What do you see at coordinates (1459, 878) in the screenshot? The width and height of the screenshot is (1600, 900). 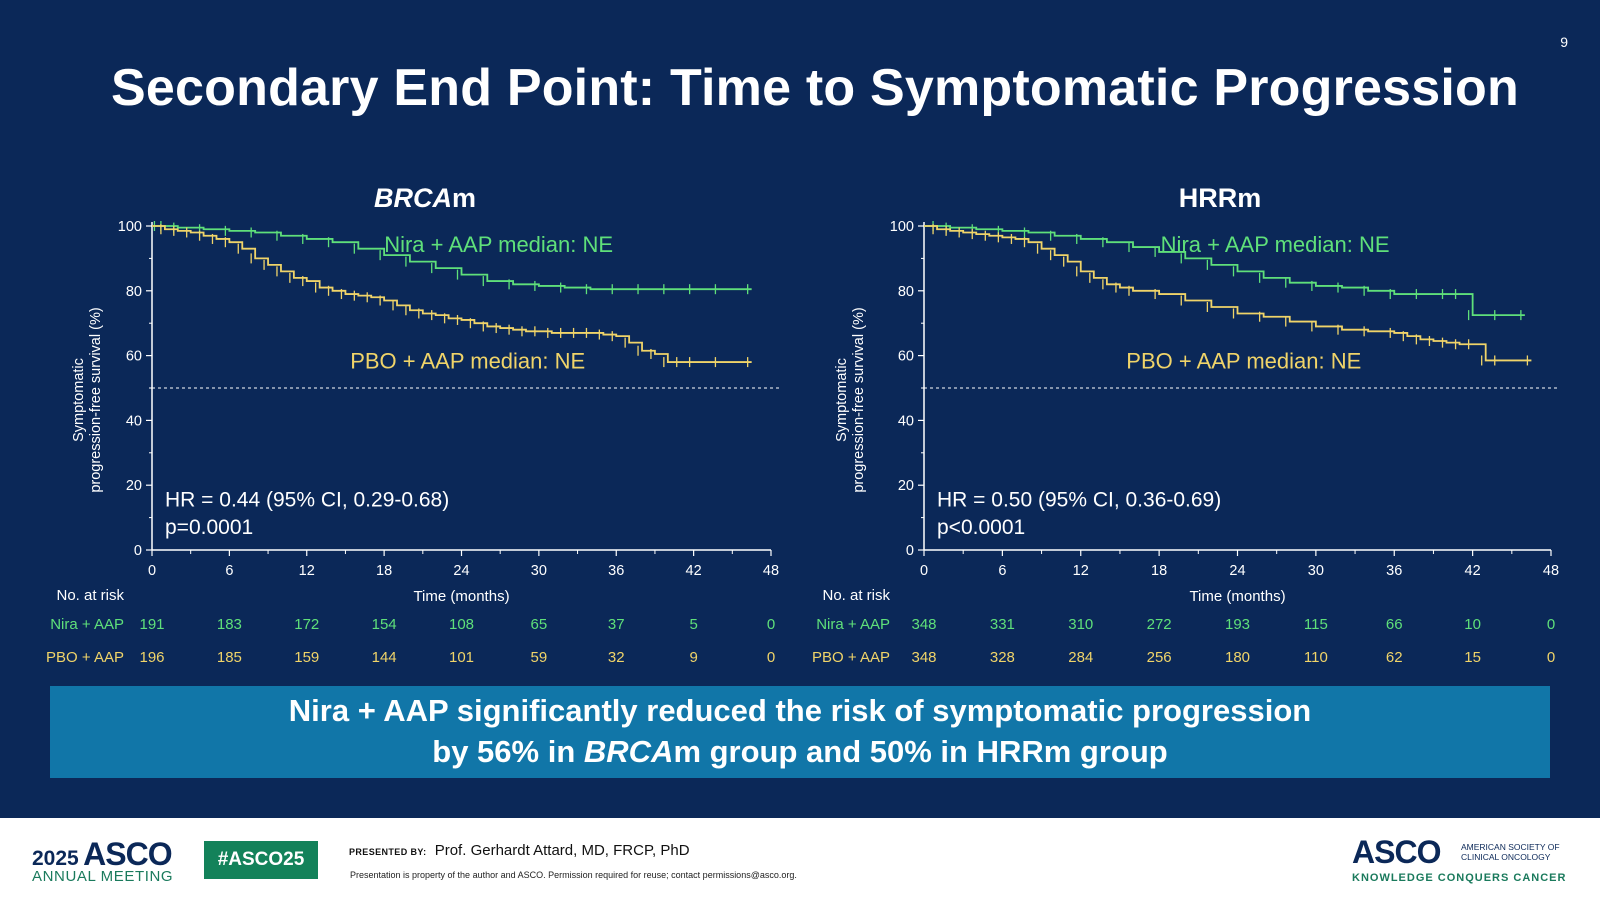 I see `asco-tagline: KNOWLEDGE CONQUERS CANCER` at bounding box center [1459, 878].